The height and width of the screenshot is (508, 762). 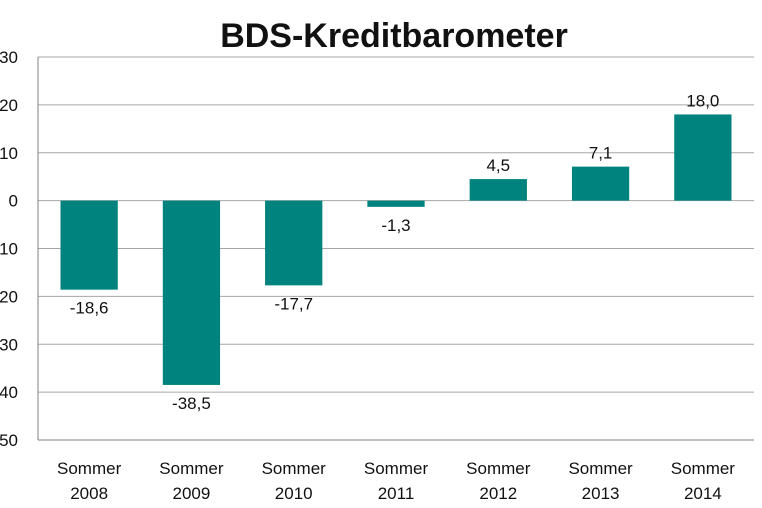 I want to click on data-label: 18,0, so click(x=702, y=100).